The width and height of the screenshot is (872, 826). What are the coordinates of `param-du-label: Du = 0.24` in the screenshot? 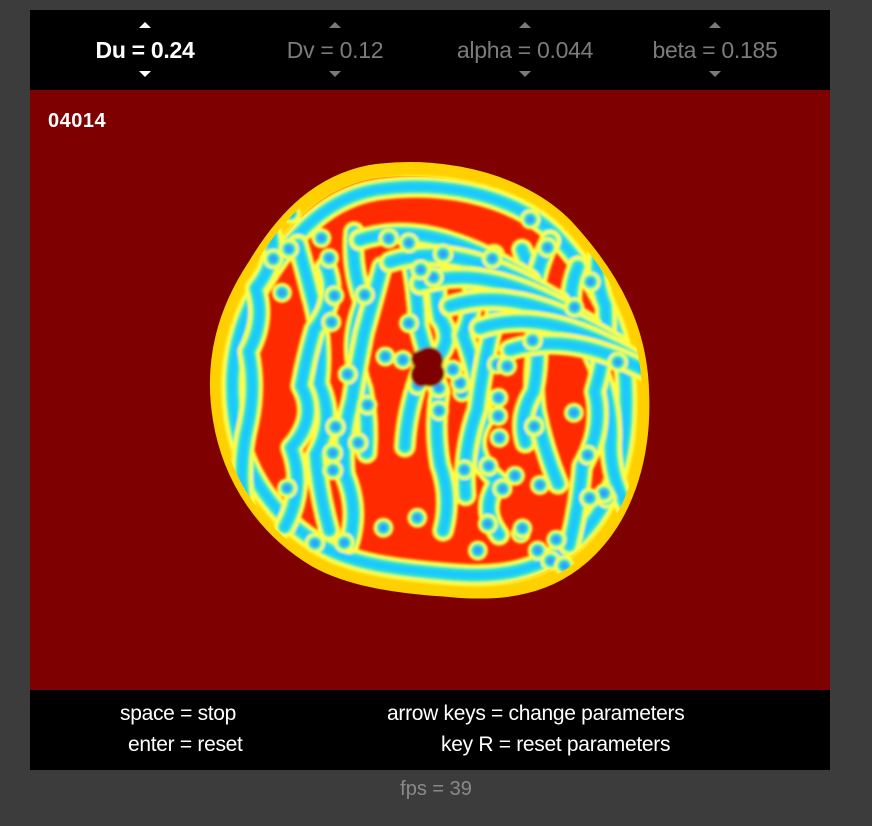 It's located at (145, 50).